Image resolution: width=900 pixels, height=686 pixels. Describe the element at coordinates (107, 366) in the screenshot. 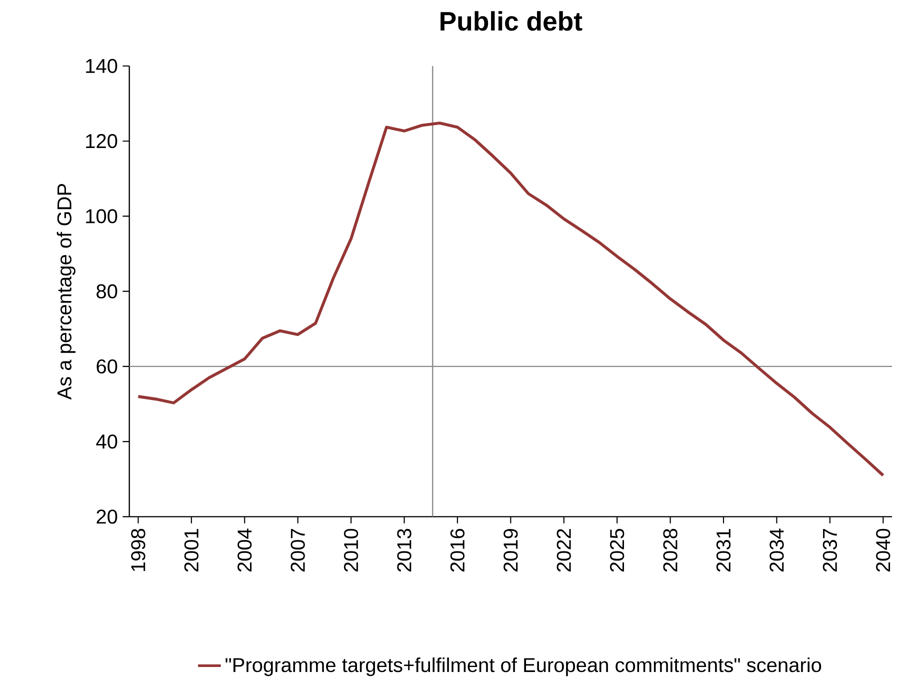

I see `y-tick-label: 60` at that location.